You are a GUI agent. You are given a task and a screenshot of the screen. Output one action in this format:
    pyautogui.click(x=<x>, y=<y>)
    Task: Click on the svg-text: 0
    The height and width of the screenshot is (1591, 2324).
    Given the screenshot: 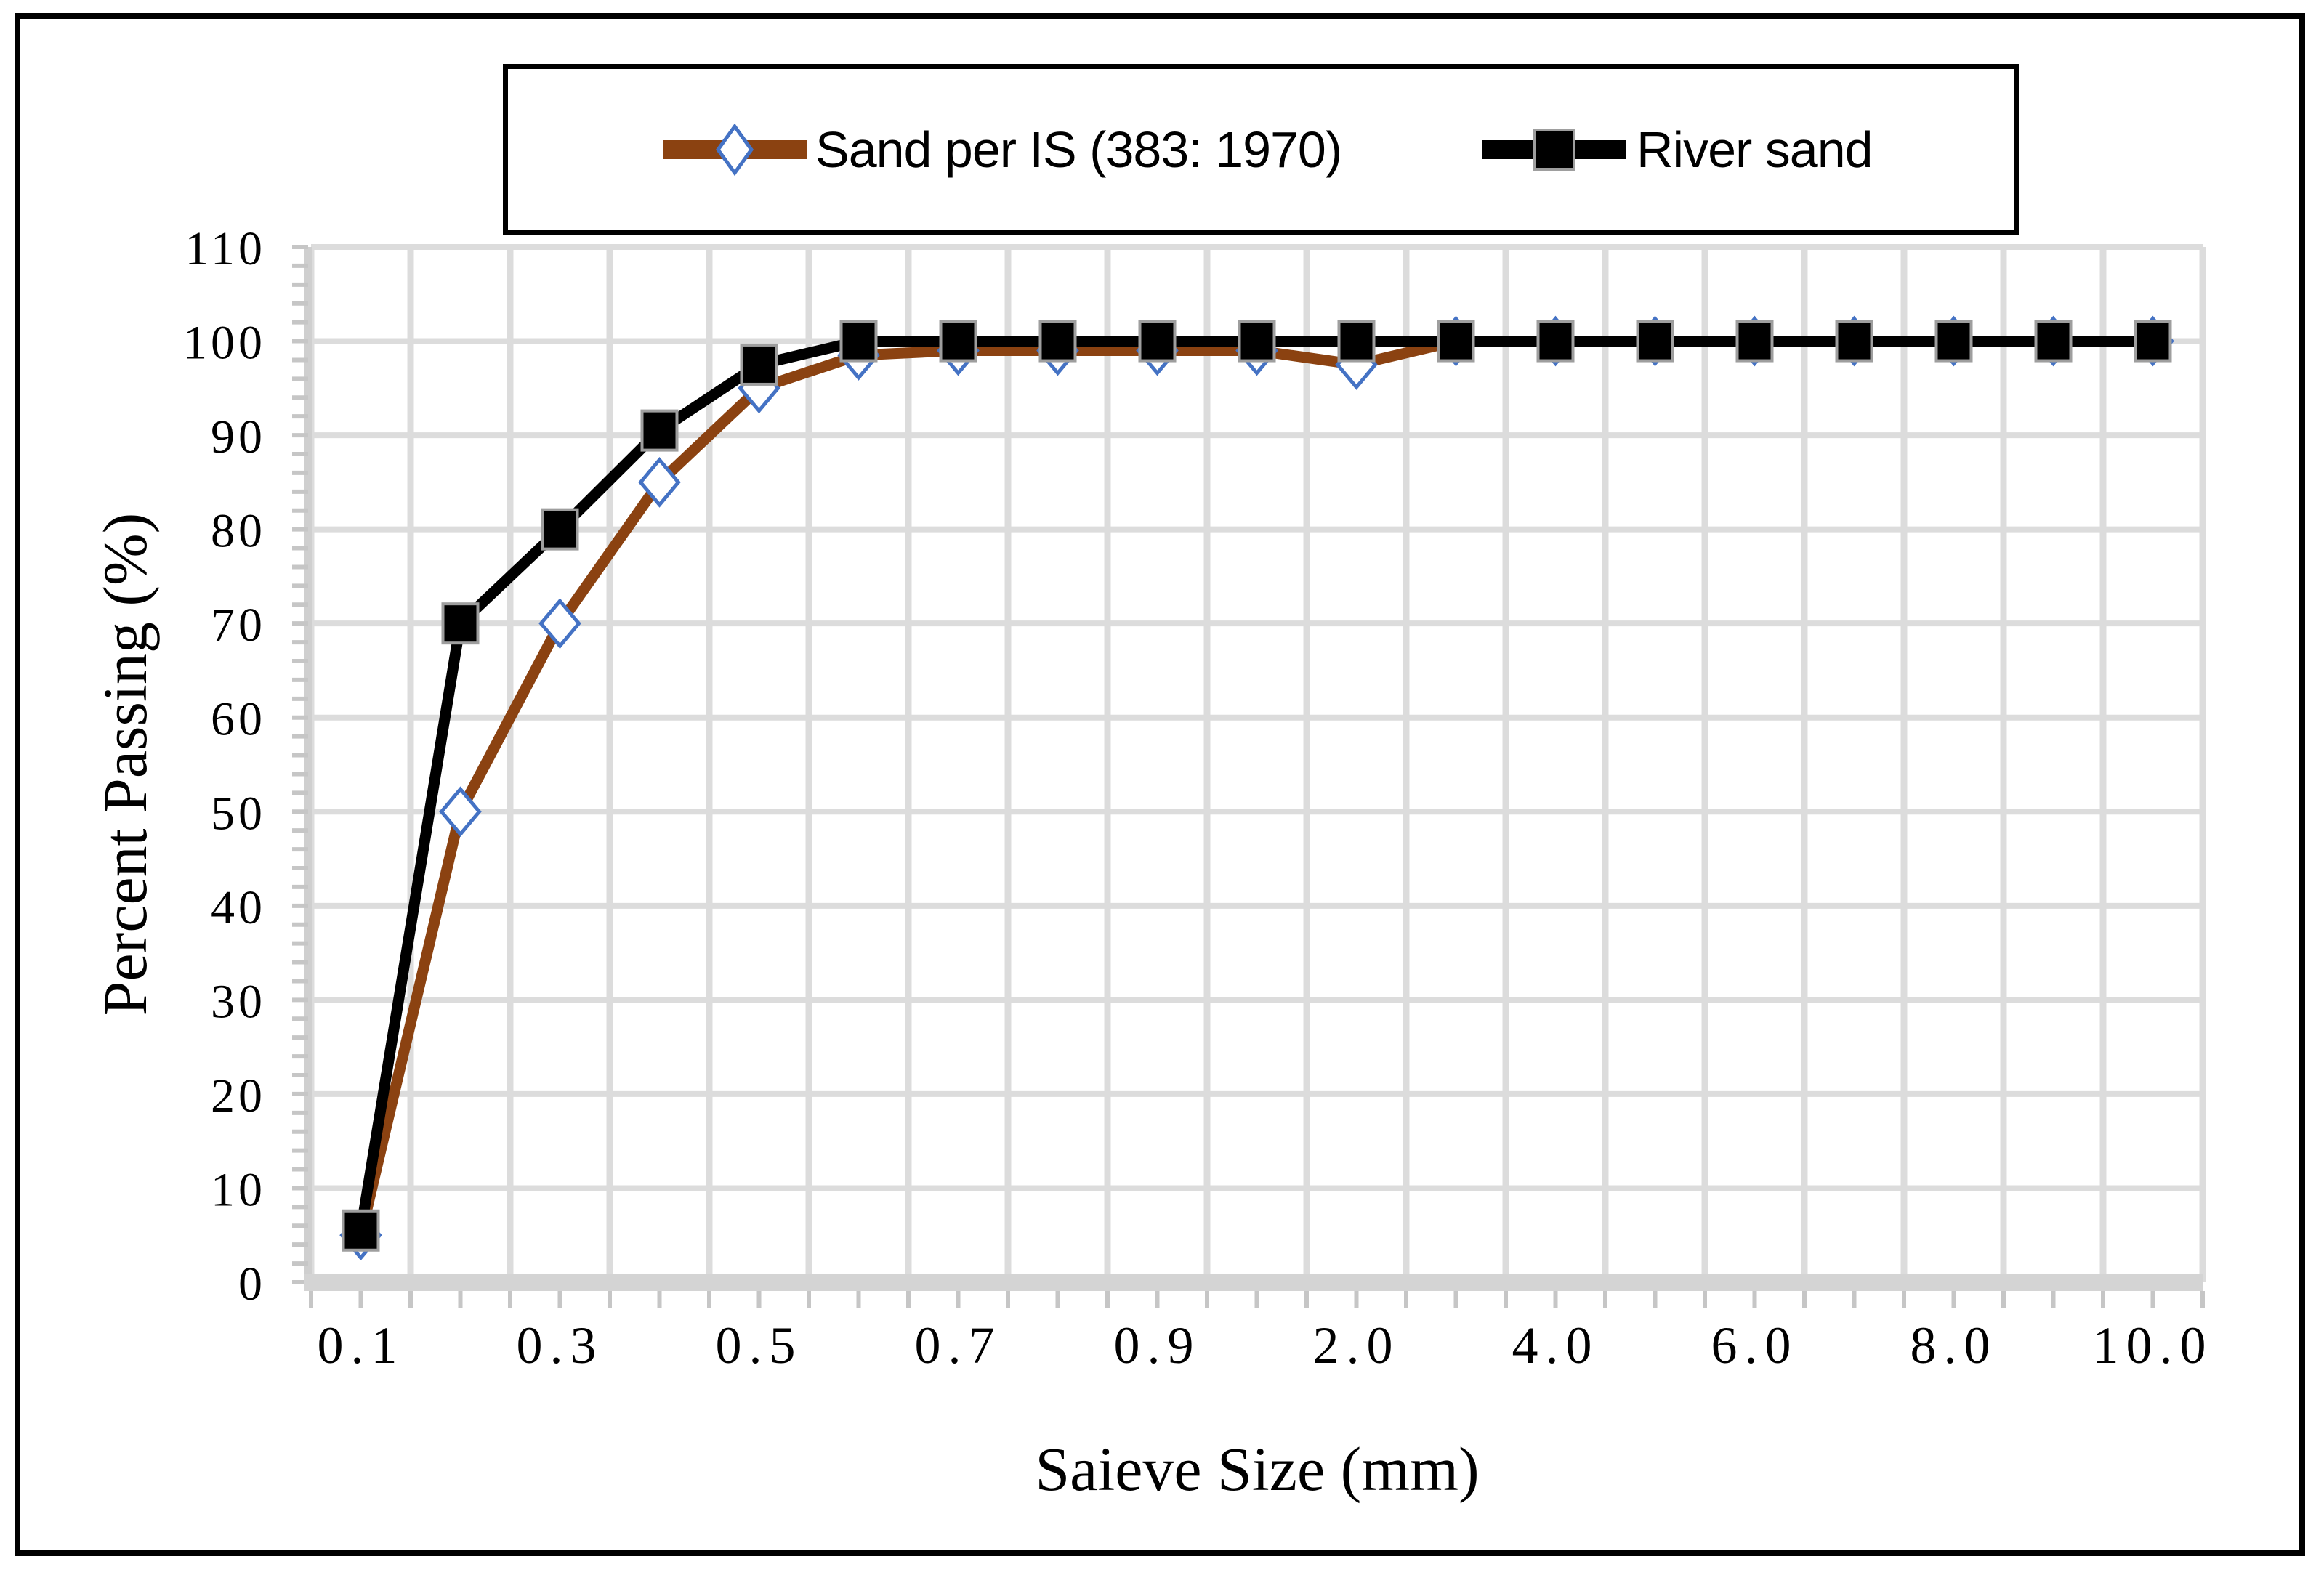 What is the action you would take?
    pyautogui.click(x=252, y=1284)
    